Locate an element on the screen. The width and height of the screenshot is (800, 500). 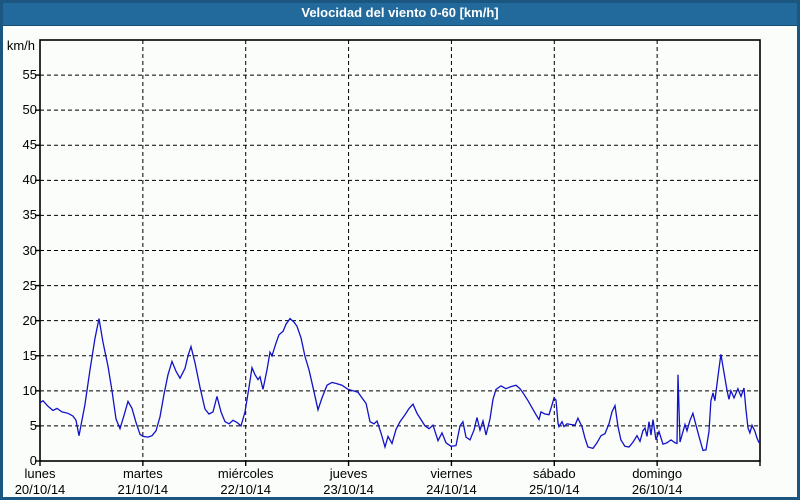
day-date-label: 20/10/14 is located at coordinates (40, 489).